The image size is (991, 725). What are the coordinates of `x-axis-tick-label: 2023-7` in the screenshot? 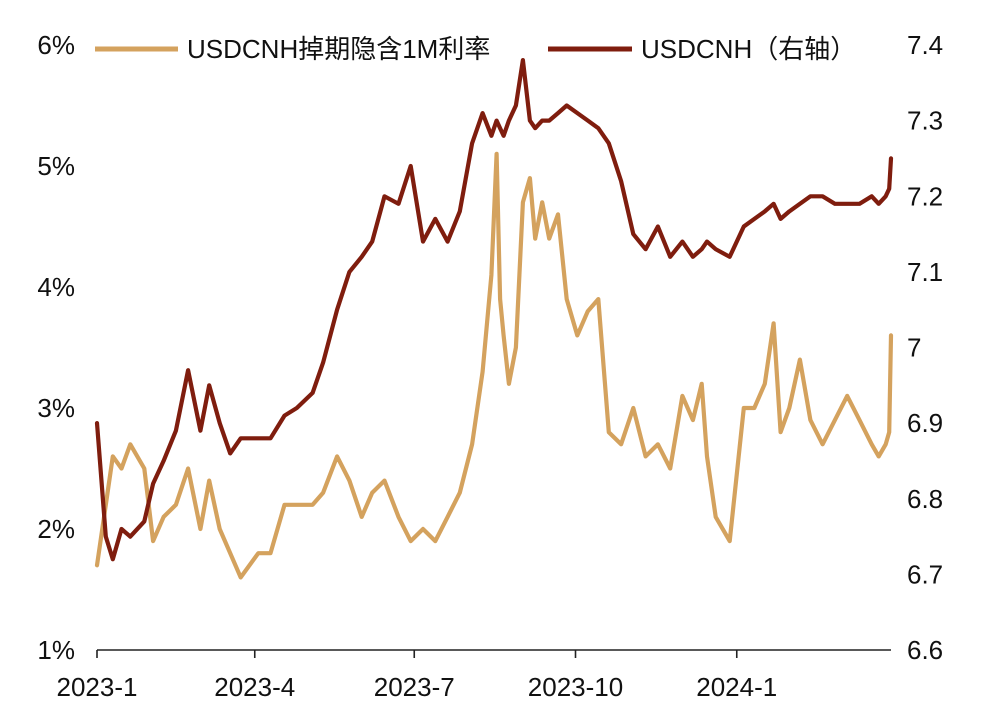 It's located at (414, 687).